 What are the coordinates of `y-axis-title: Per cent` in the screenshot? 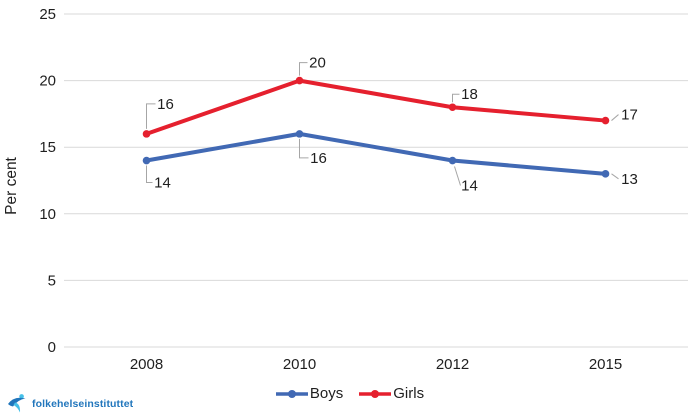 It's located at (11, 185).